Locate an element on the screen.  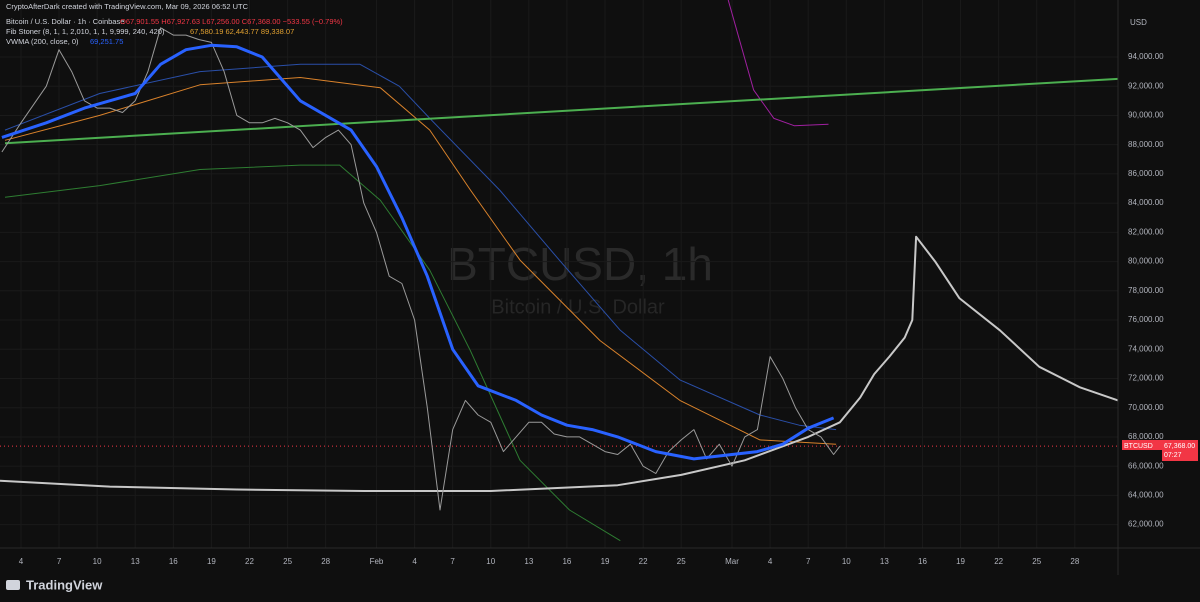
watermark: BTCUSD, 1h is located at coordinates (580, 264).